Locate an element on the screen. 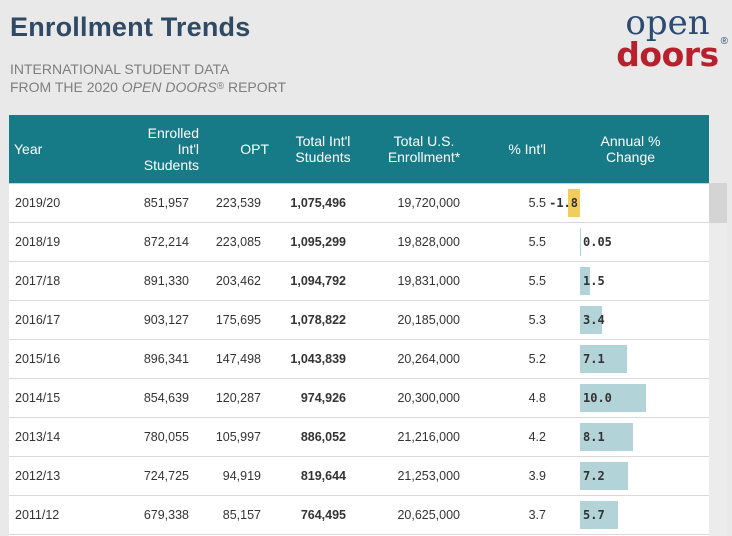 This screenshot has width=732, height=536. opt-cell: 223,085 is located at coordinates (238, 242).